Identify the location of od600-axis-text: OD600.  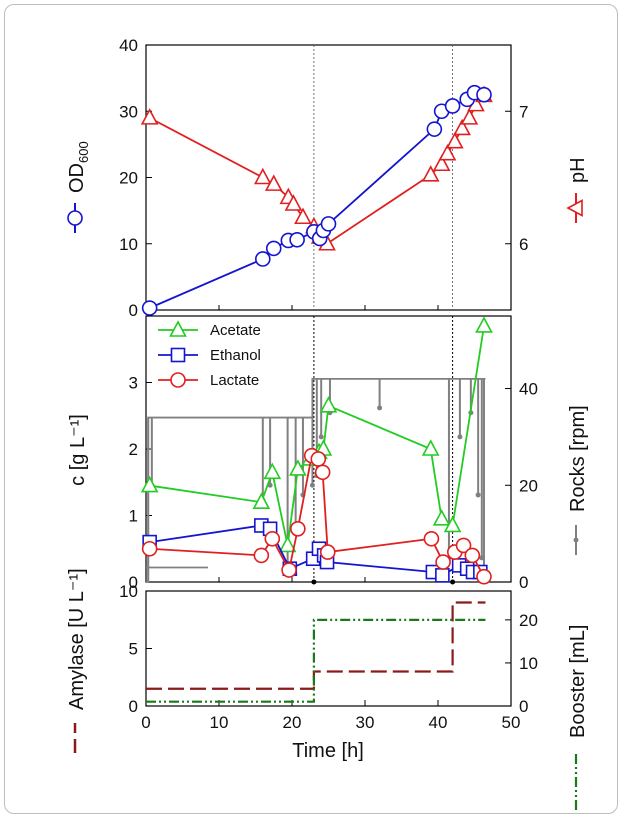
(78, 167).